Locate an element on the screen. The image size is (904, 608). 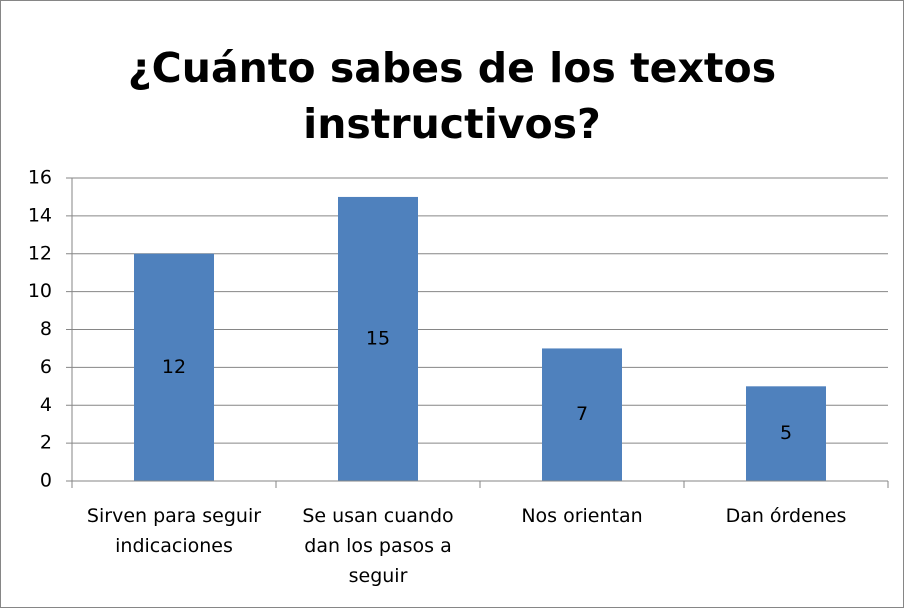
data-label: 12 is located at coordinates (174, 367).